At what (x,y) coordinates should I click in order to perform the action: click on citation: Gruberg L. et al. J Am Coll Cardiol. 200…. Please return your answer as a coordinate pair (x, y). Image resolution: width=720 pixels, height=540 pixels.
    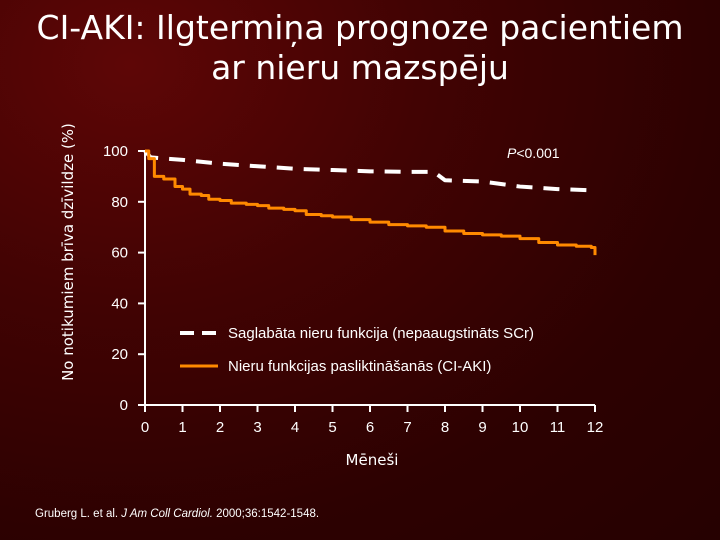
    Looking at the image, I should click on (177, 514).